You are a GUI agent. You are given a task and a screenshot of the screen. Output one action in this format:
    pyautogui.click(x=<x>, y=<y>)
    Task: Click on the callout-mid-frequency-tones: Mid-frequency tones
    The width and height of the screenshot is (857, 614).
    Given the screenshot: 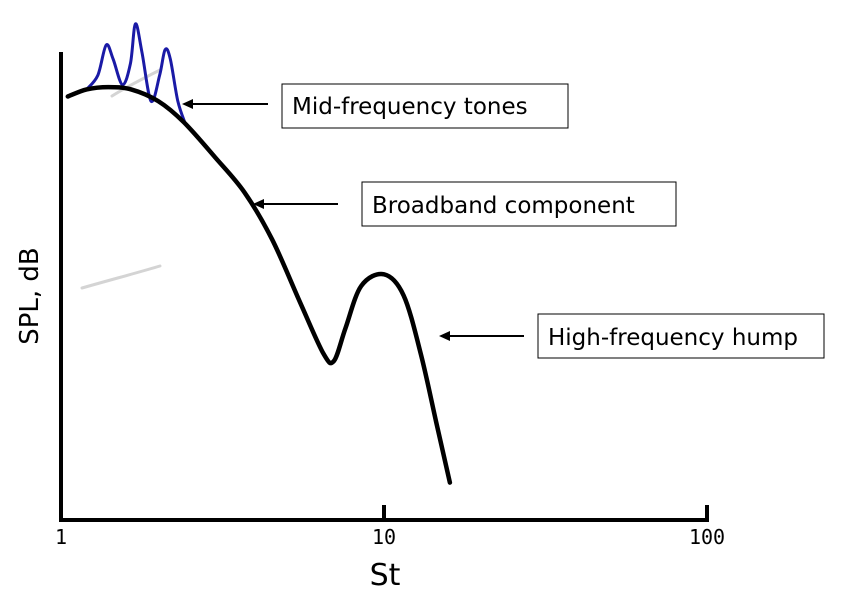 What is the action you would take?
    pyautogui.click(x=375, y=106)
    